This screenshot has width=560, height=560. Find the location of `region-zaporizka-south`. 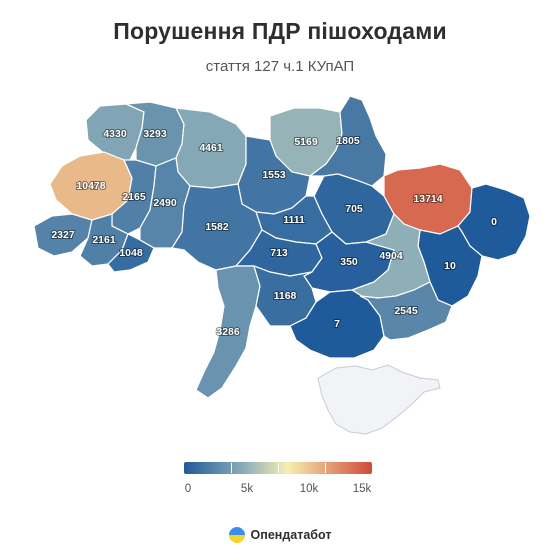

region-zaporizka-south is located at coordinates (406, 311).